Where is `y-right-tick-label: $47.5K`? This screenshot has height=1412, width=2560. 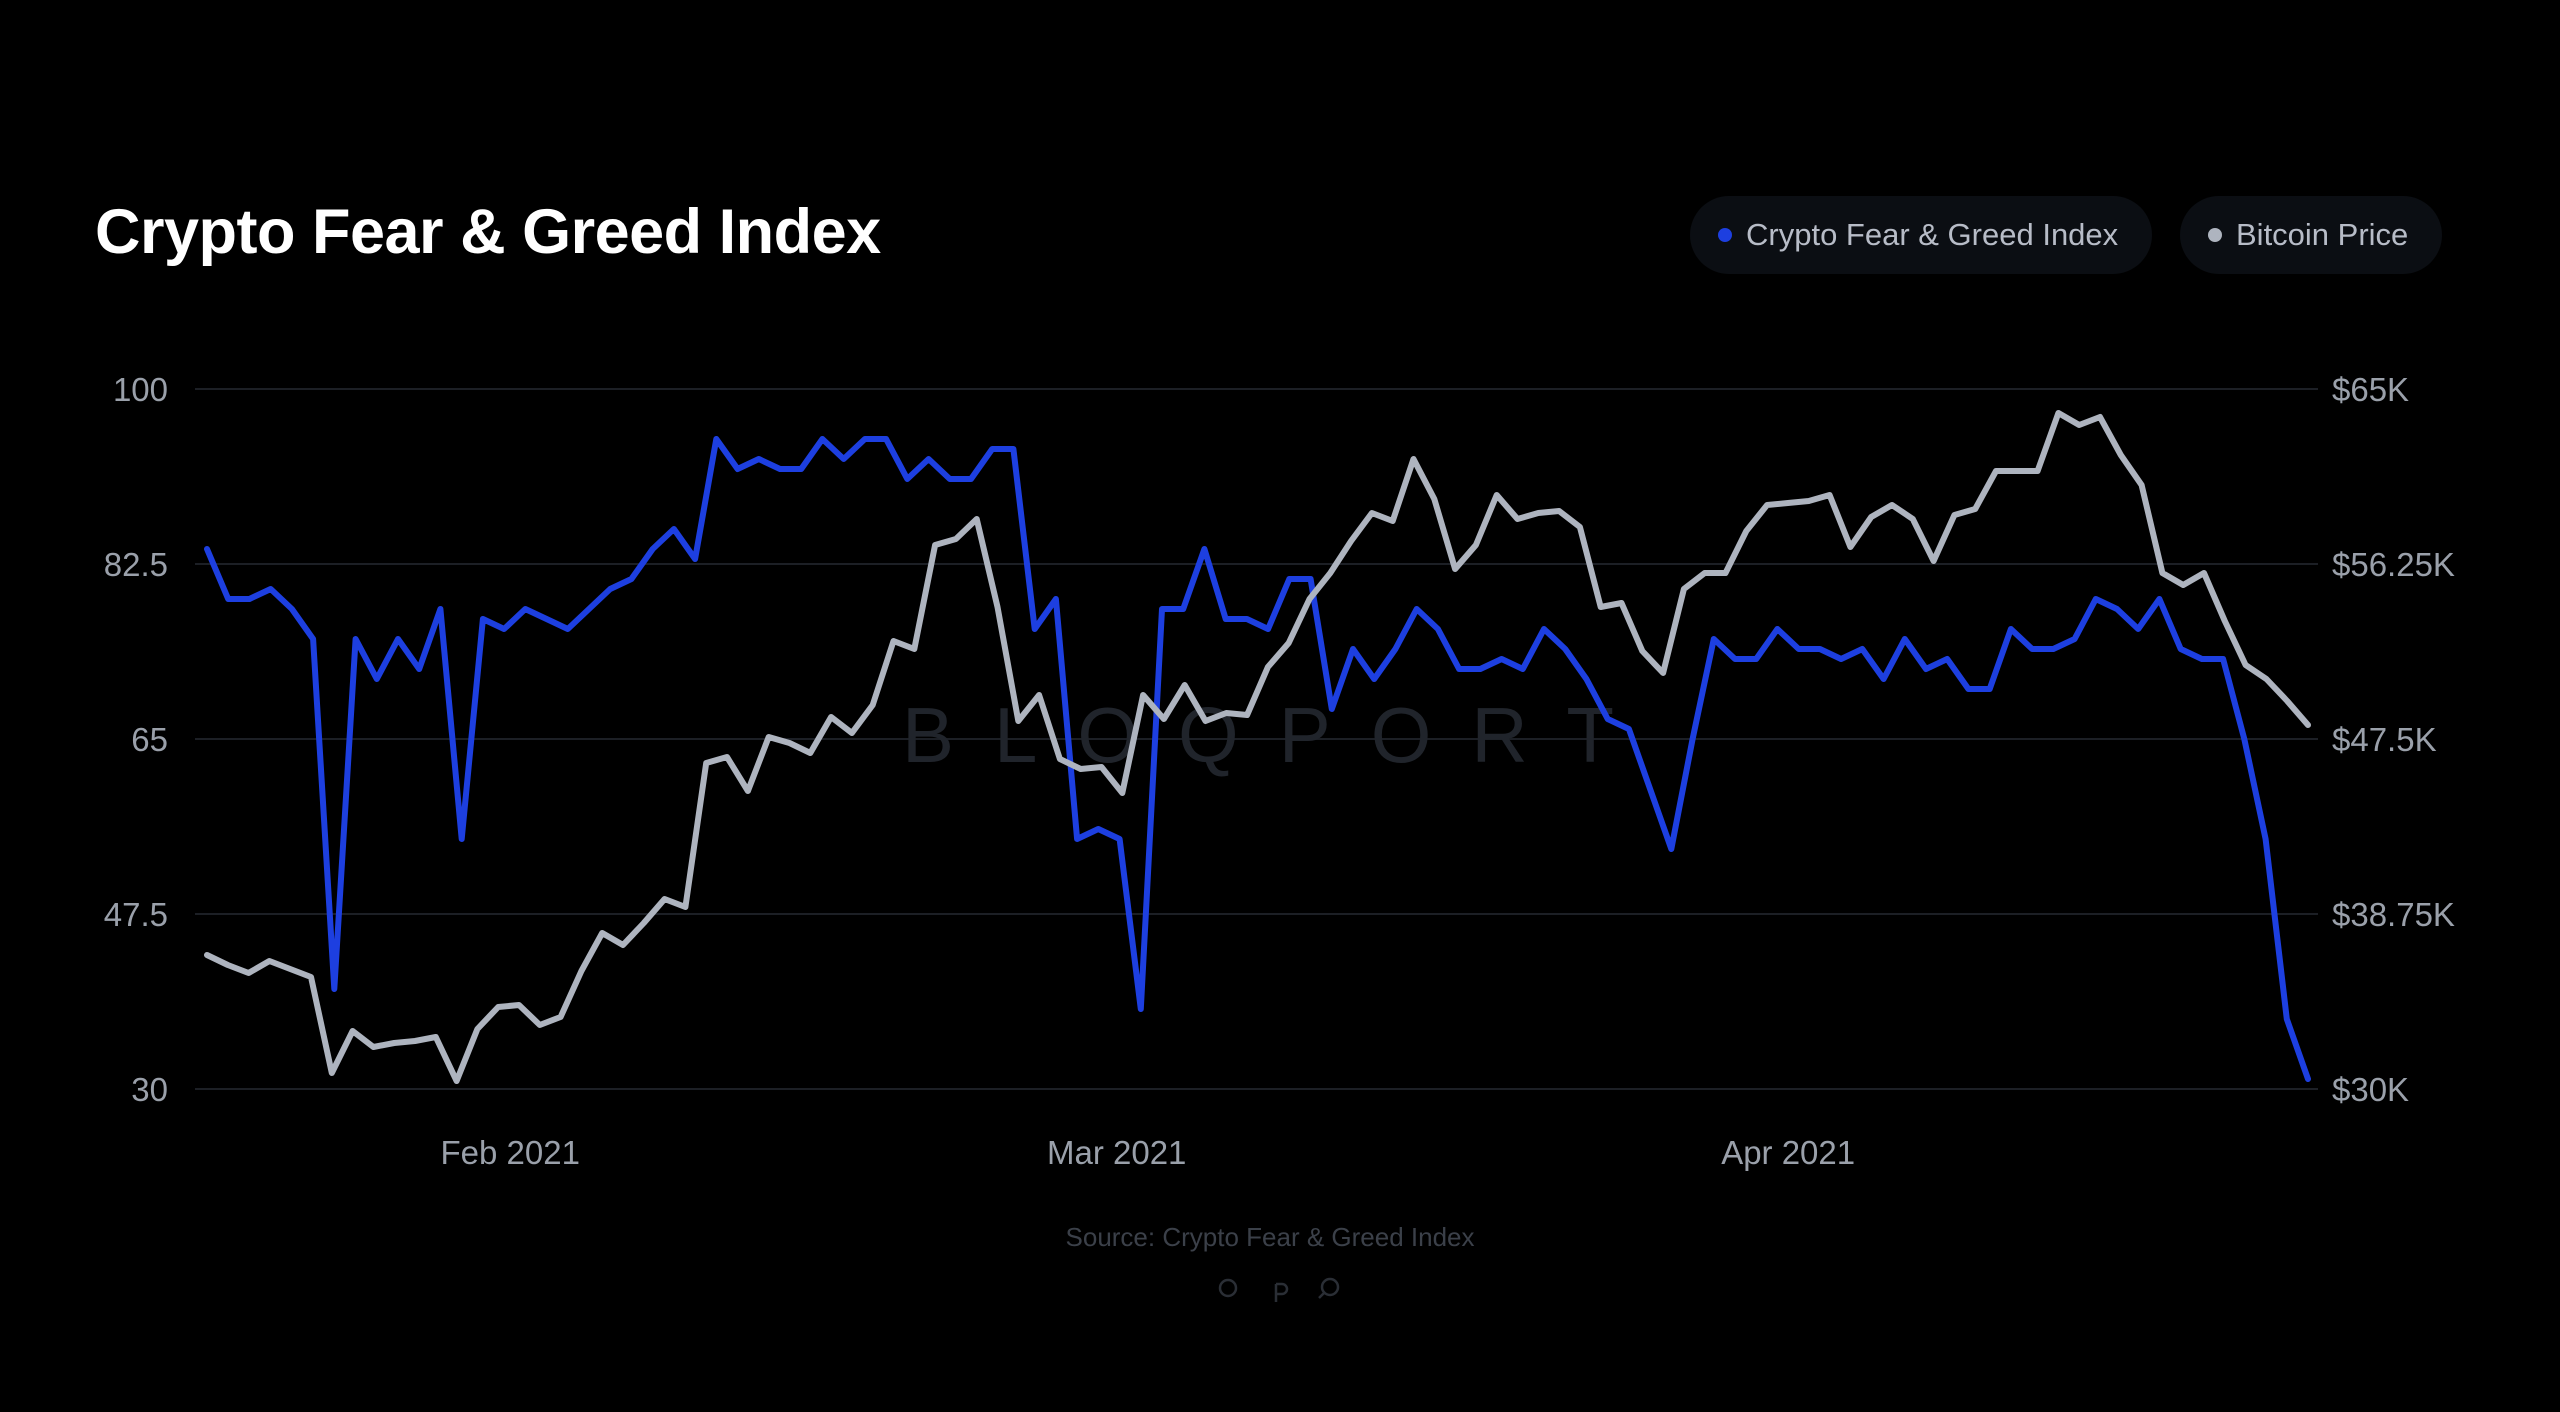
y-right-tick-label: $47.5K is located at coordinates (2384, 739).